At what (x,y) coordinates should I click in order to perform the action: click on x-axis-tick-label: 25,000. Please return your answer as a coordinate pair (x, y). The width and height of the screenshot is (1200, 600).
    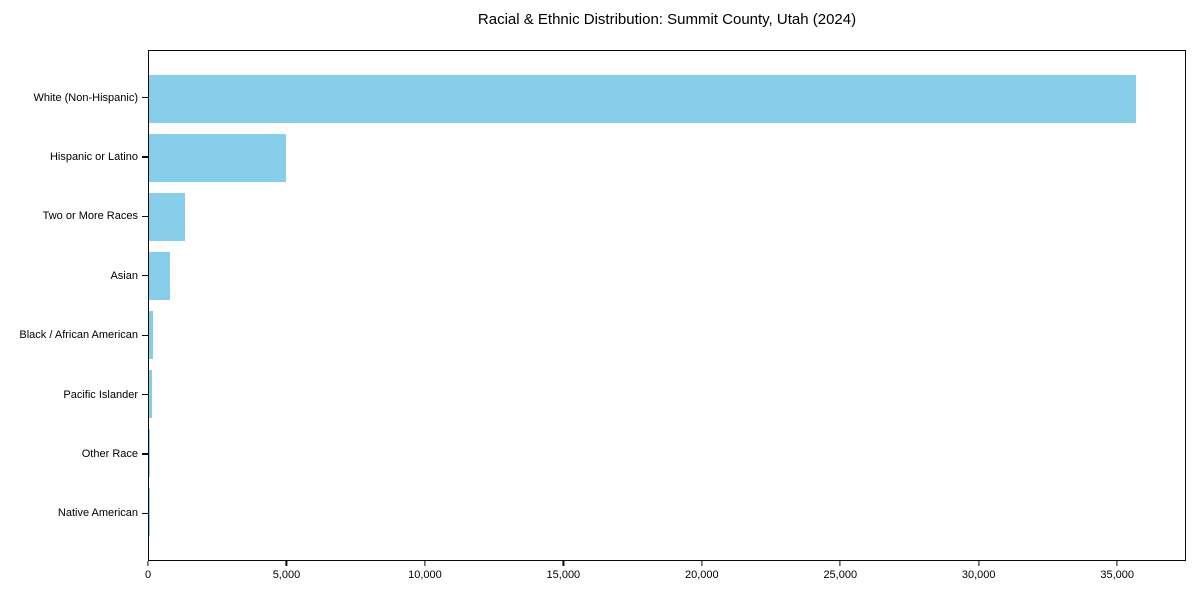
    Looking at the image, I should click on (840, 575).